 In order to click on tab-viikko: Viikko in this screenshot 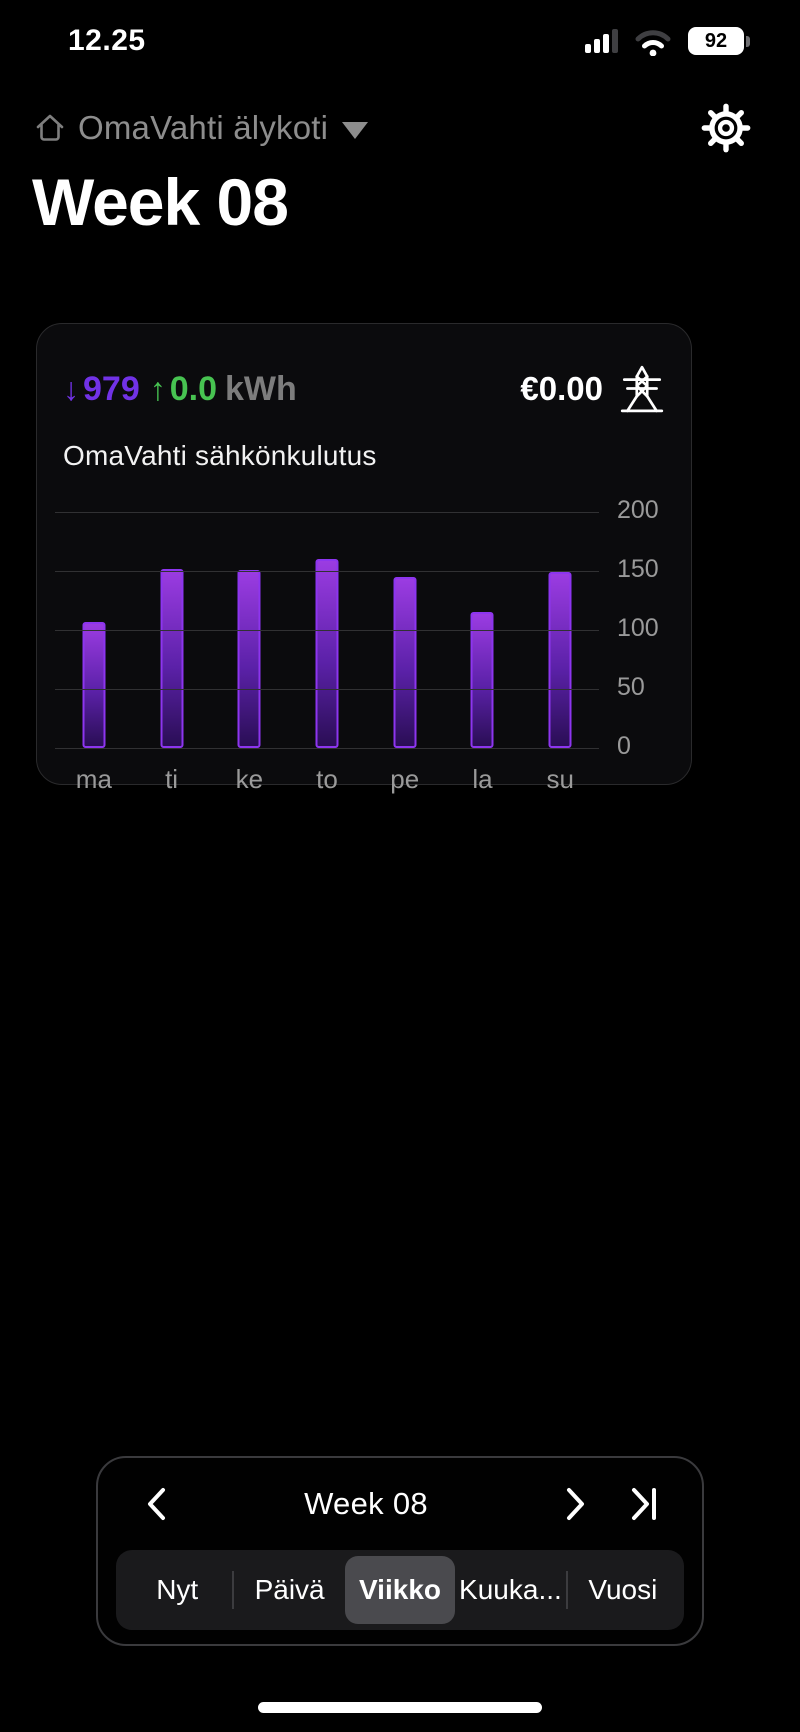, I will do `click(400, 1590)`.